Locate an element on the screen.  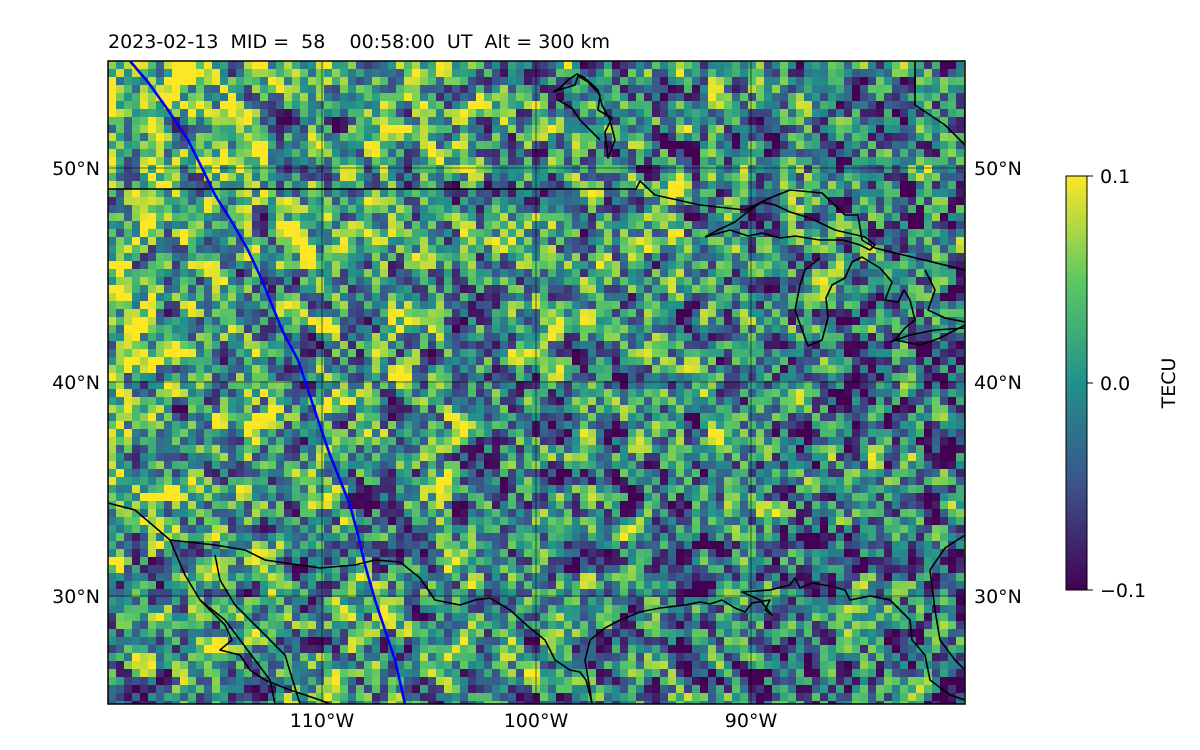
lon-tick-100w: 100°W is located at coordinates (536, 721).